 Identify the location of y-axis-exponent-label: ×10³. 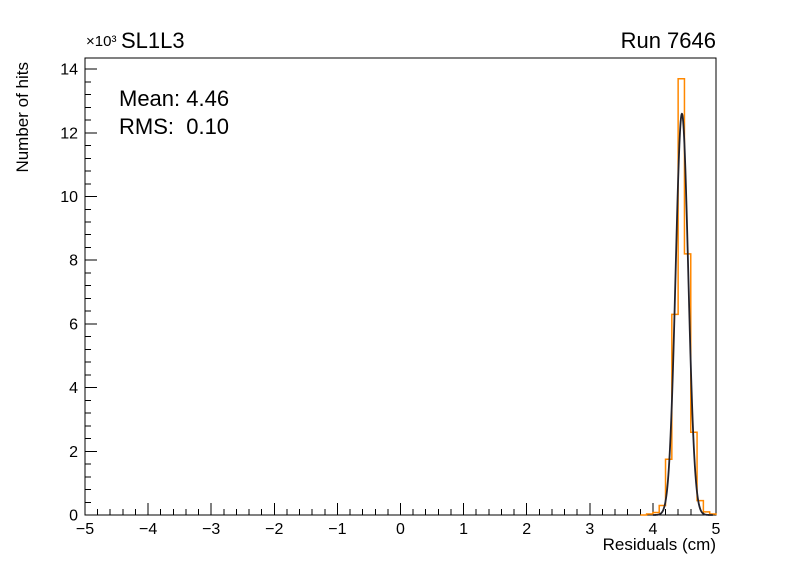
(101, 41).